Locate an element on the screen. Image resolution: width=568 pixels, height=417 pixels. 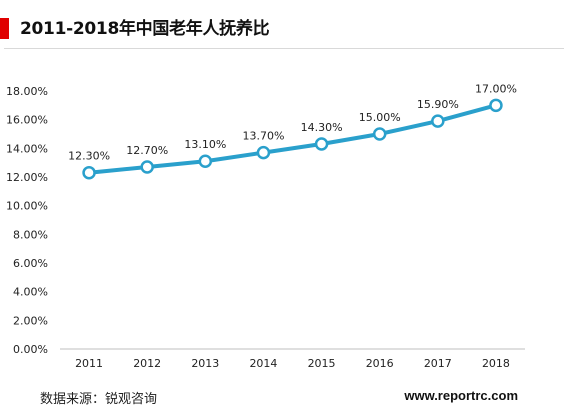
website-link: www.reportrc.com is located at coordinates (461, 395).